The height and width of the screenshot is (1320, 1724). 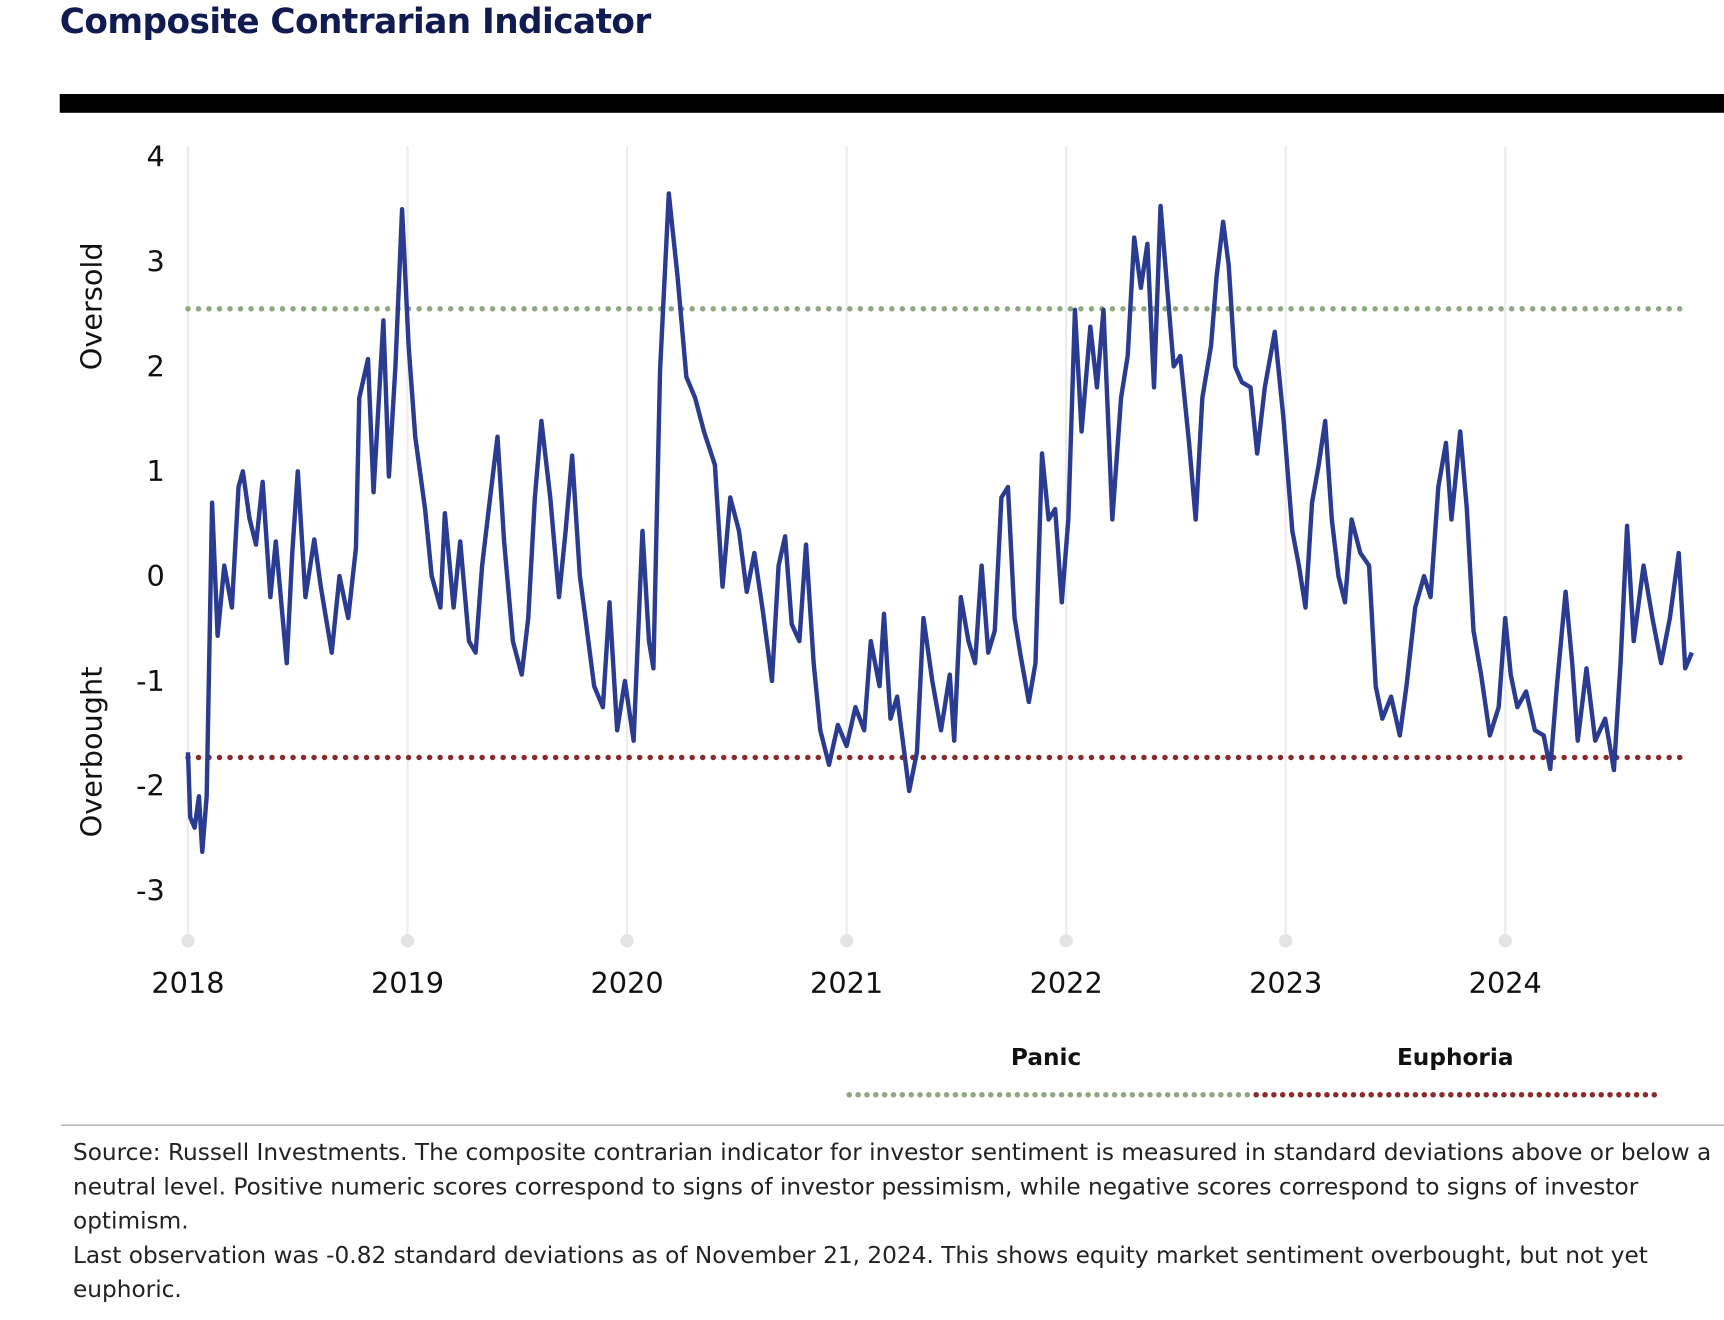 I want to click on divider, so click(x=892, y=1125).